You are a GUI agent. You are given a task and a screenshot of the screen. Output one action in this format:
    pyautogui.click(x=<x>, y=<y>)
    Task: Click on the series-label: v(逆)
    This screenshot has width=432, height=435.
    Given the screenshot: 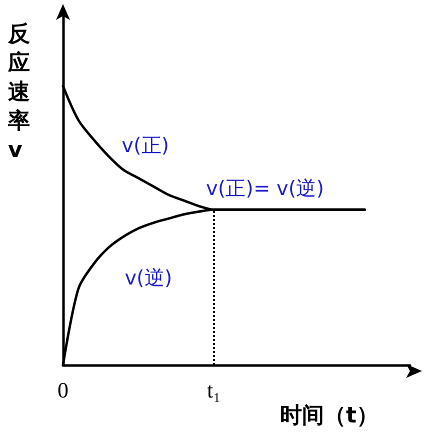 What is the action you would take?
    pyautogui.click(x=148, y=277)
    